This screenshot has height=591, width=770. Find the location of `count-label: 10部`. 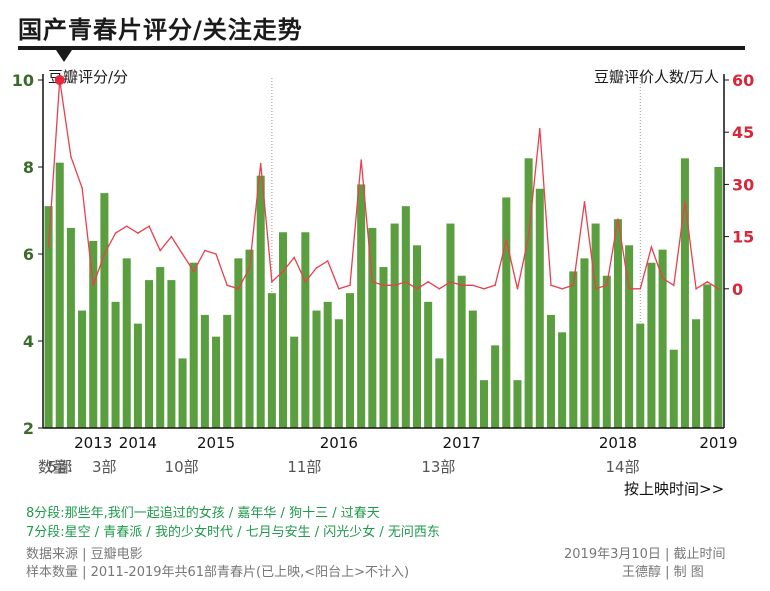

count-label: 10部 is located at coordinates (181, 467).